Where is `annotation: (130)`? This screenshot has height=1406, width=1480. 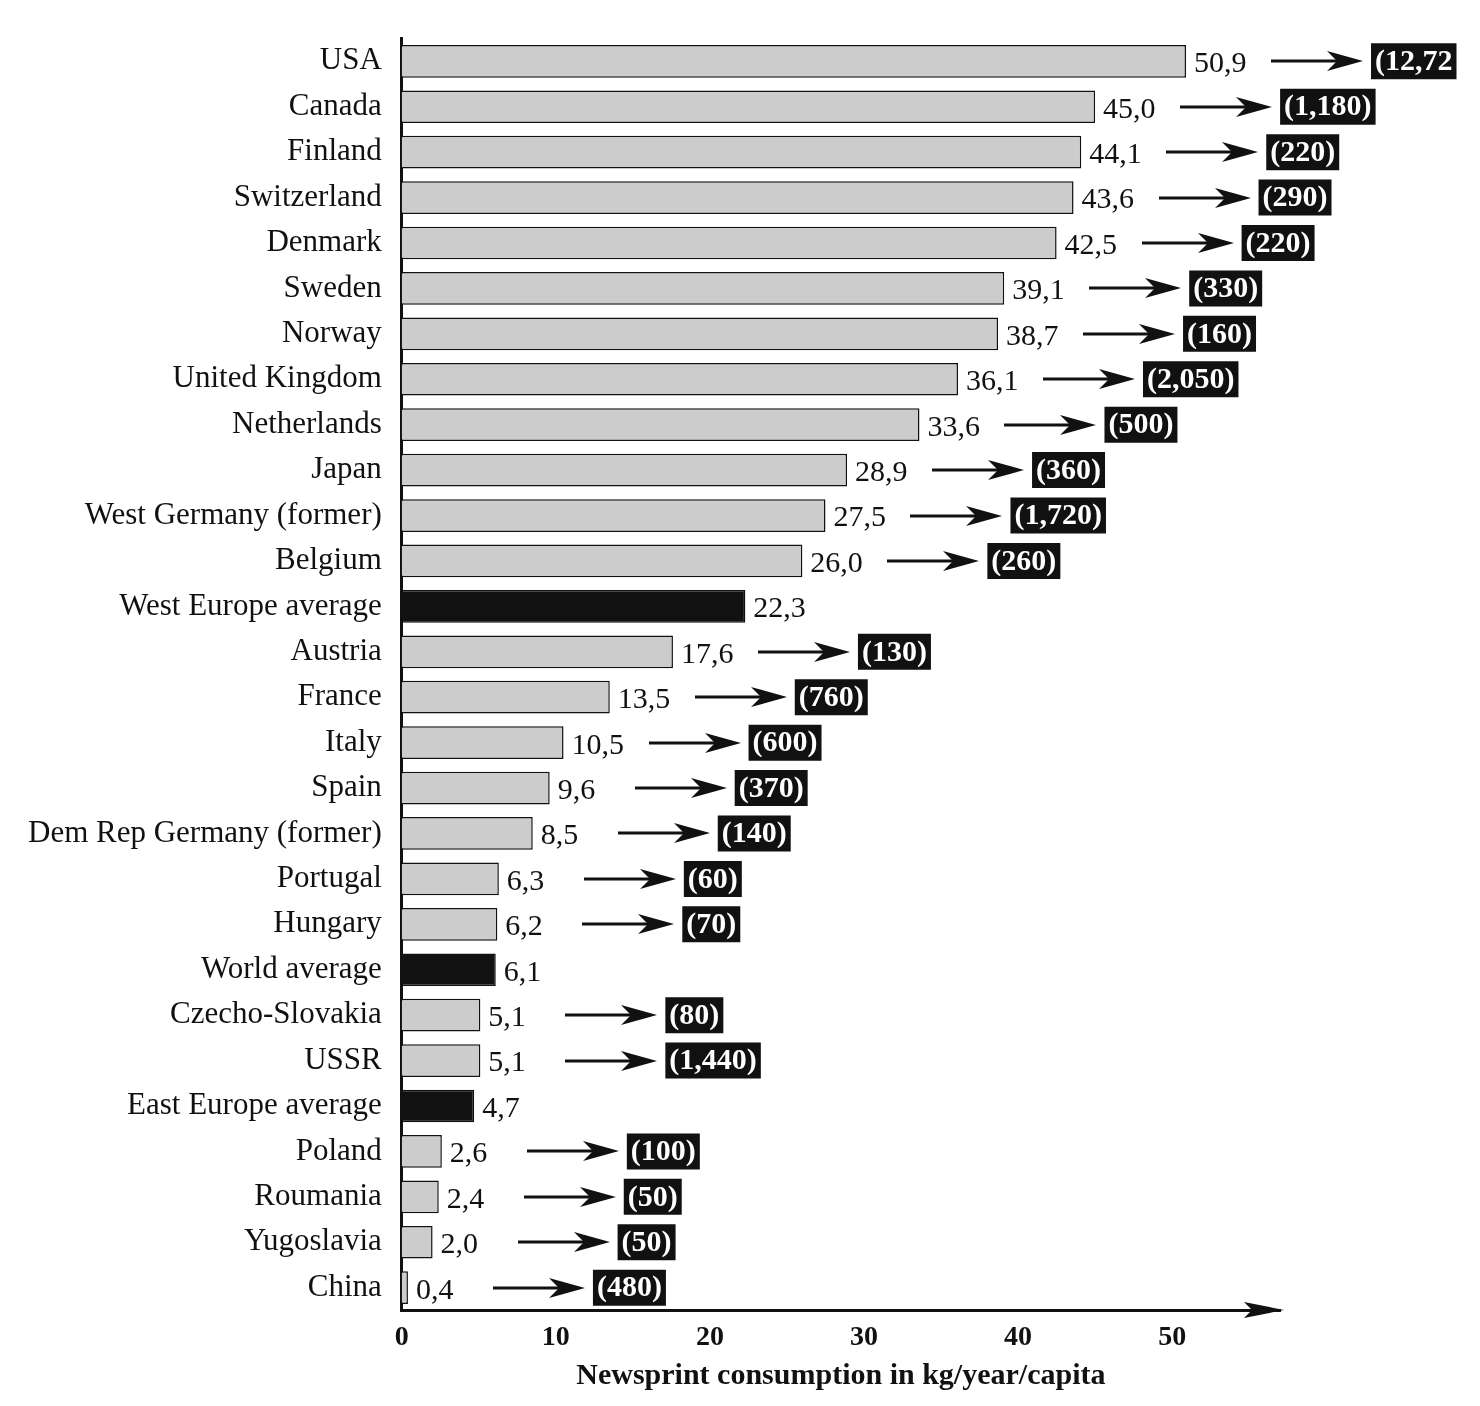 annotation: (130) is located at coordinates (894, 650).